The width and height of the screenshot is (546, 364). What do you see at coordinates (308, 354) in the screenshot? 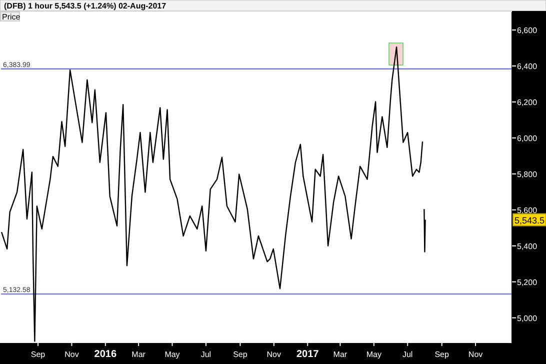
I see `x-tick-label: 2017` at bounding box center [308, 354].